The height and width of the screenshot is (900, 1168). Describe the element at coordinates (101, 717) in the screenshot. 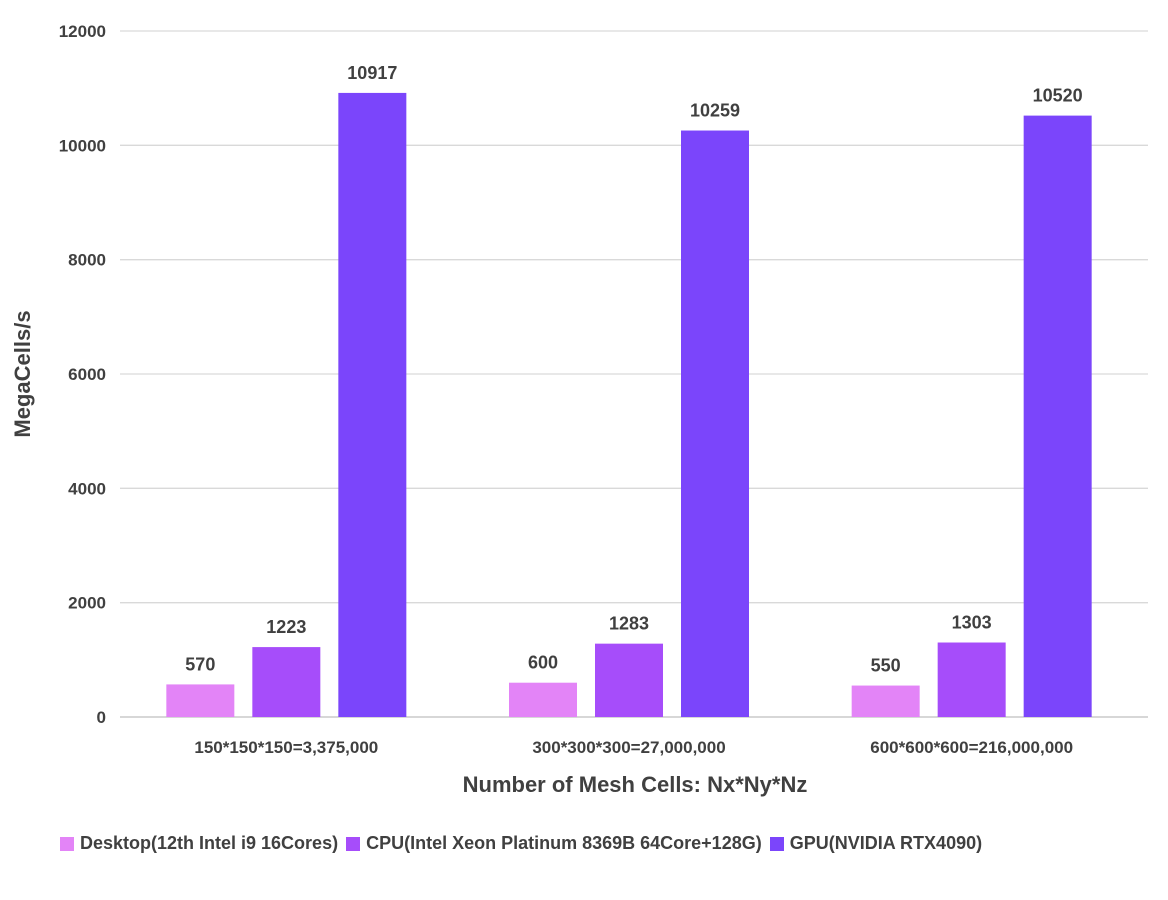

I see `y-tick-label: 0` at that location.